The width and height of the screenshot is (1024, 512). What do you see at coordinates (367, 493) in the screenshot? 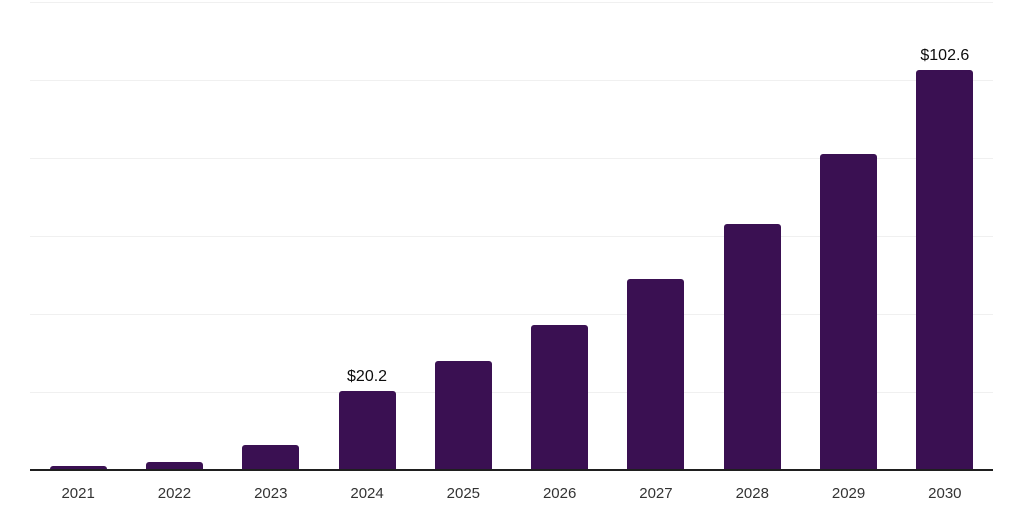
I see `x-tick-label-2024: 2024` at bounding box center [367, 493].